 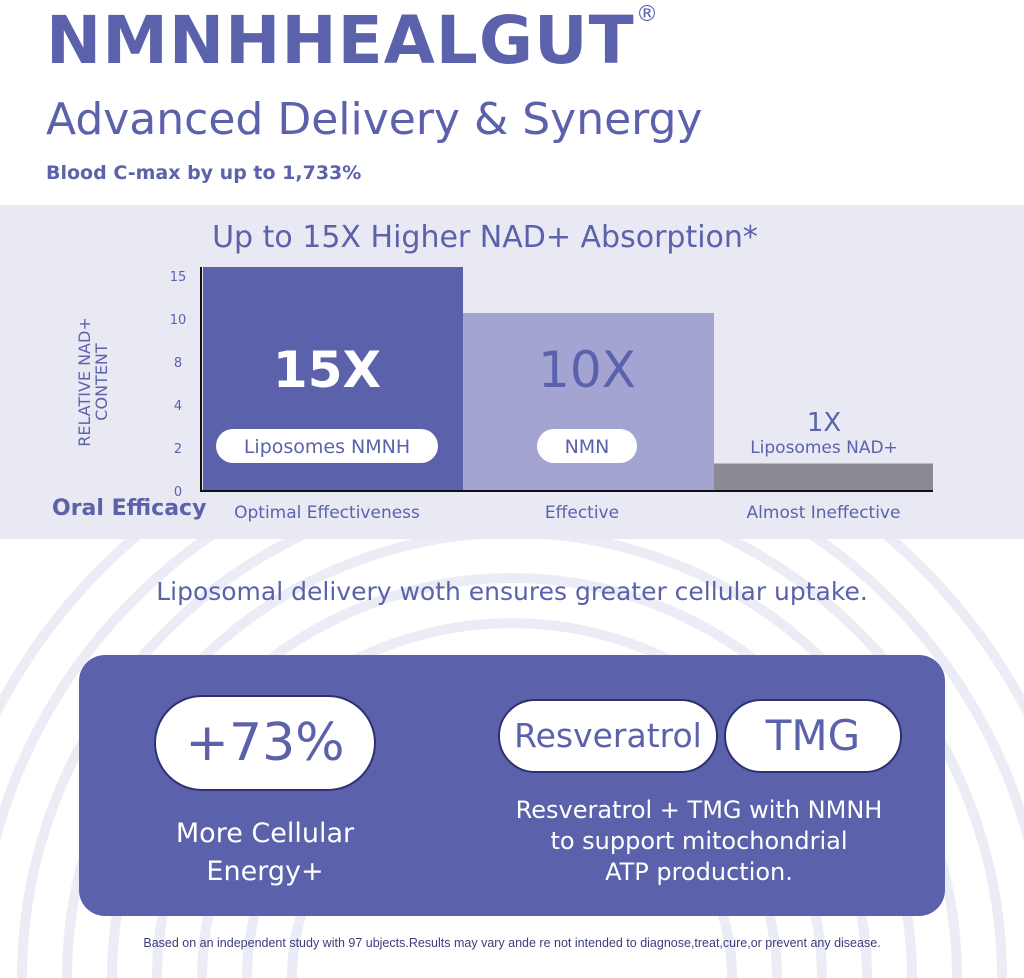 I want to click on stat-caption-line2: Energy+, so click(x=265, y=871).